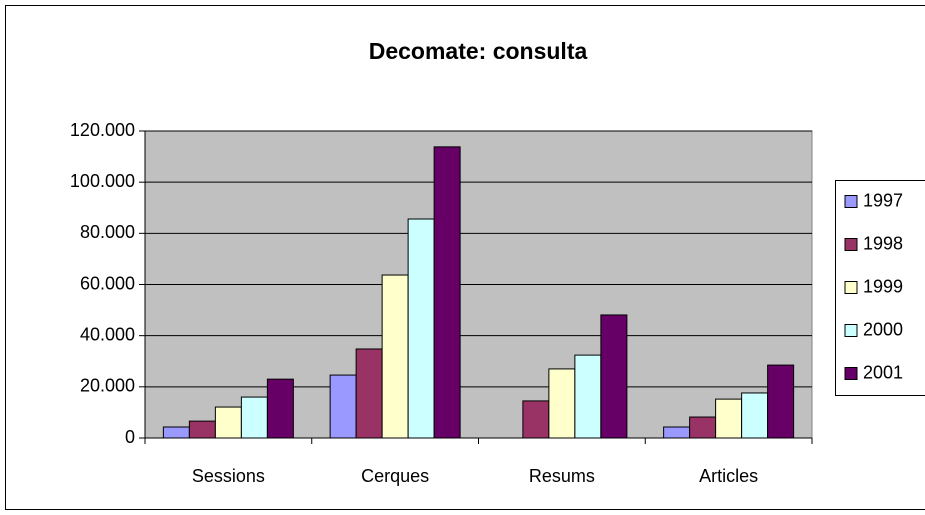 Image resolution: width=925 pixels, height=515 pixels. Describe the element at coordinates (562, 476) in the screenshot. I see `x-tick-label: Resums` at that location.